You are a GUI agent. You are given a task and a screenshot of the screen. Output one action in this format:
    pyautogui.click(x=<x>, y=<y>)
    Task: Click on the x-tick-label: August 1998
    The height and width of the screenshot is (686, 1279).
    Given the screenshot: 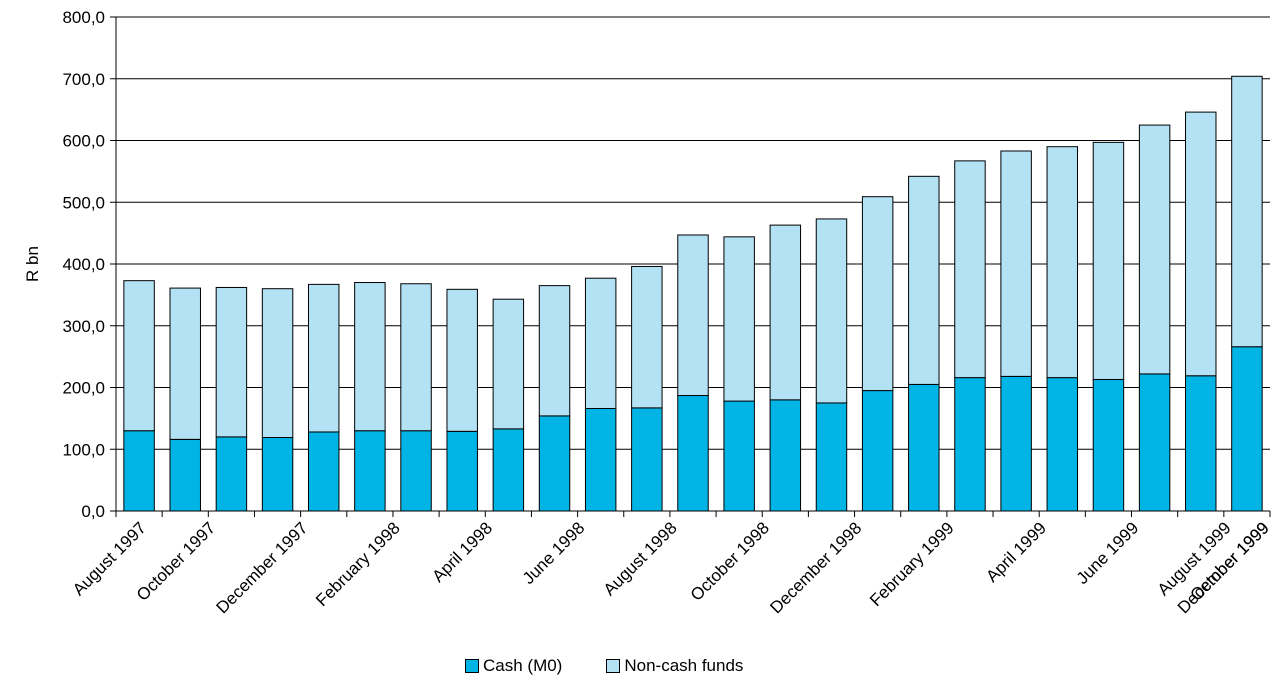 What is the action you would take?
    pyautogui.click(x=640, y=558)
    